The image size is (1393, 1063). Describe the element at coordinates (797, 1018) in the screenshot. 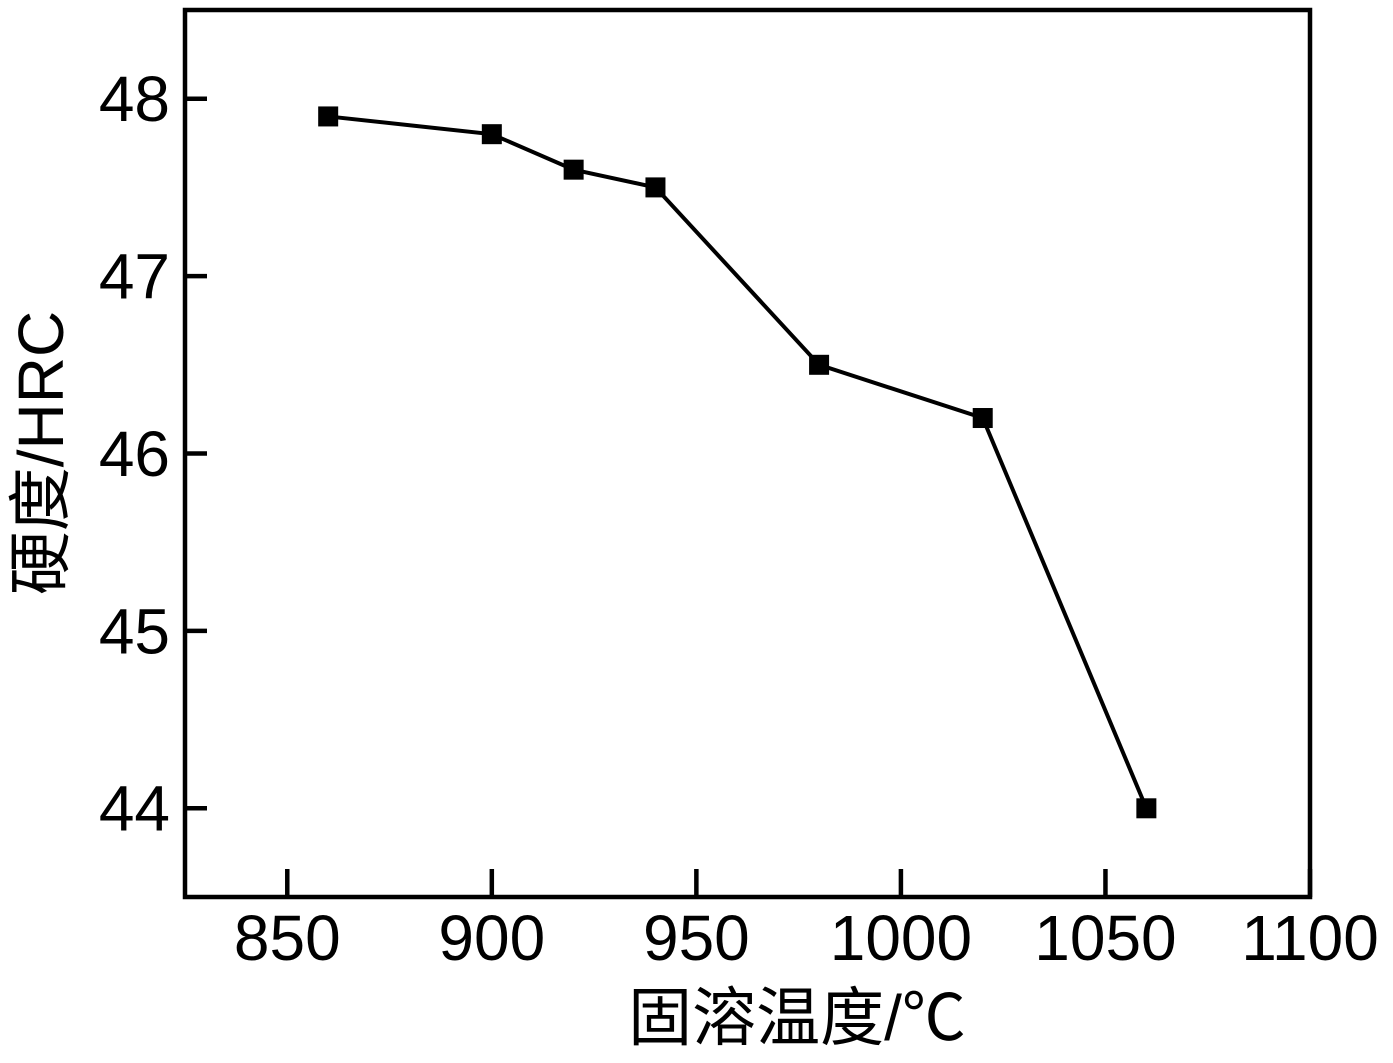

I see `x-axis-title: 固溶温度/℃` at that location.